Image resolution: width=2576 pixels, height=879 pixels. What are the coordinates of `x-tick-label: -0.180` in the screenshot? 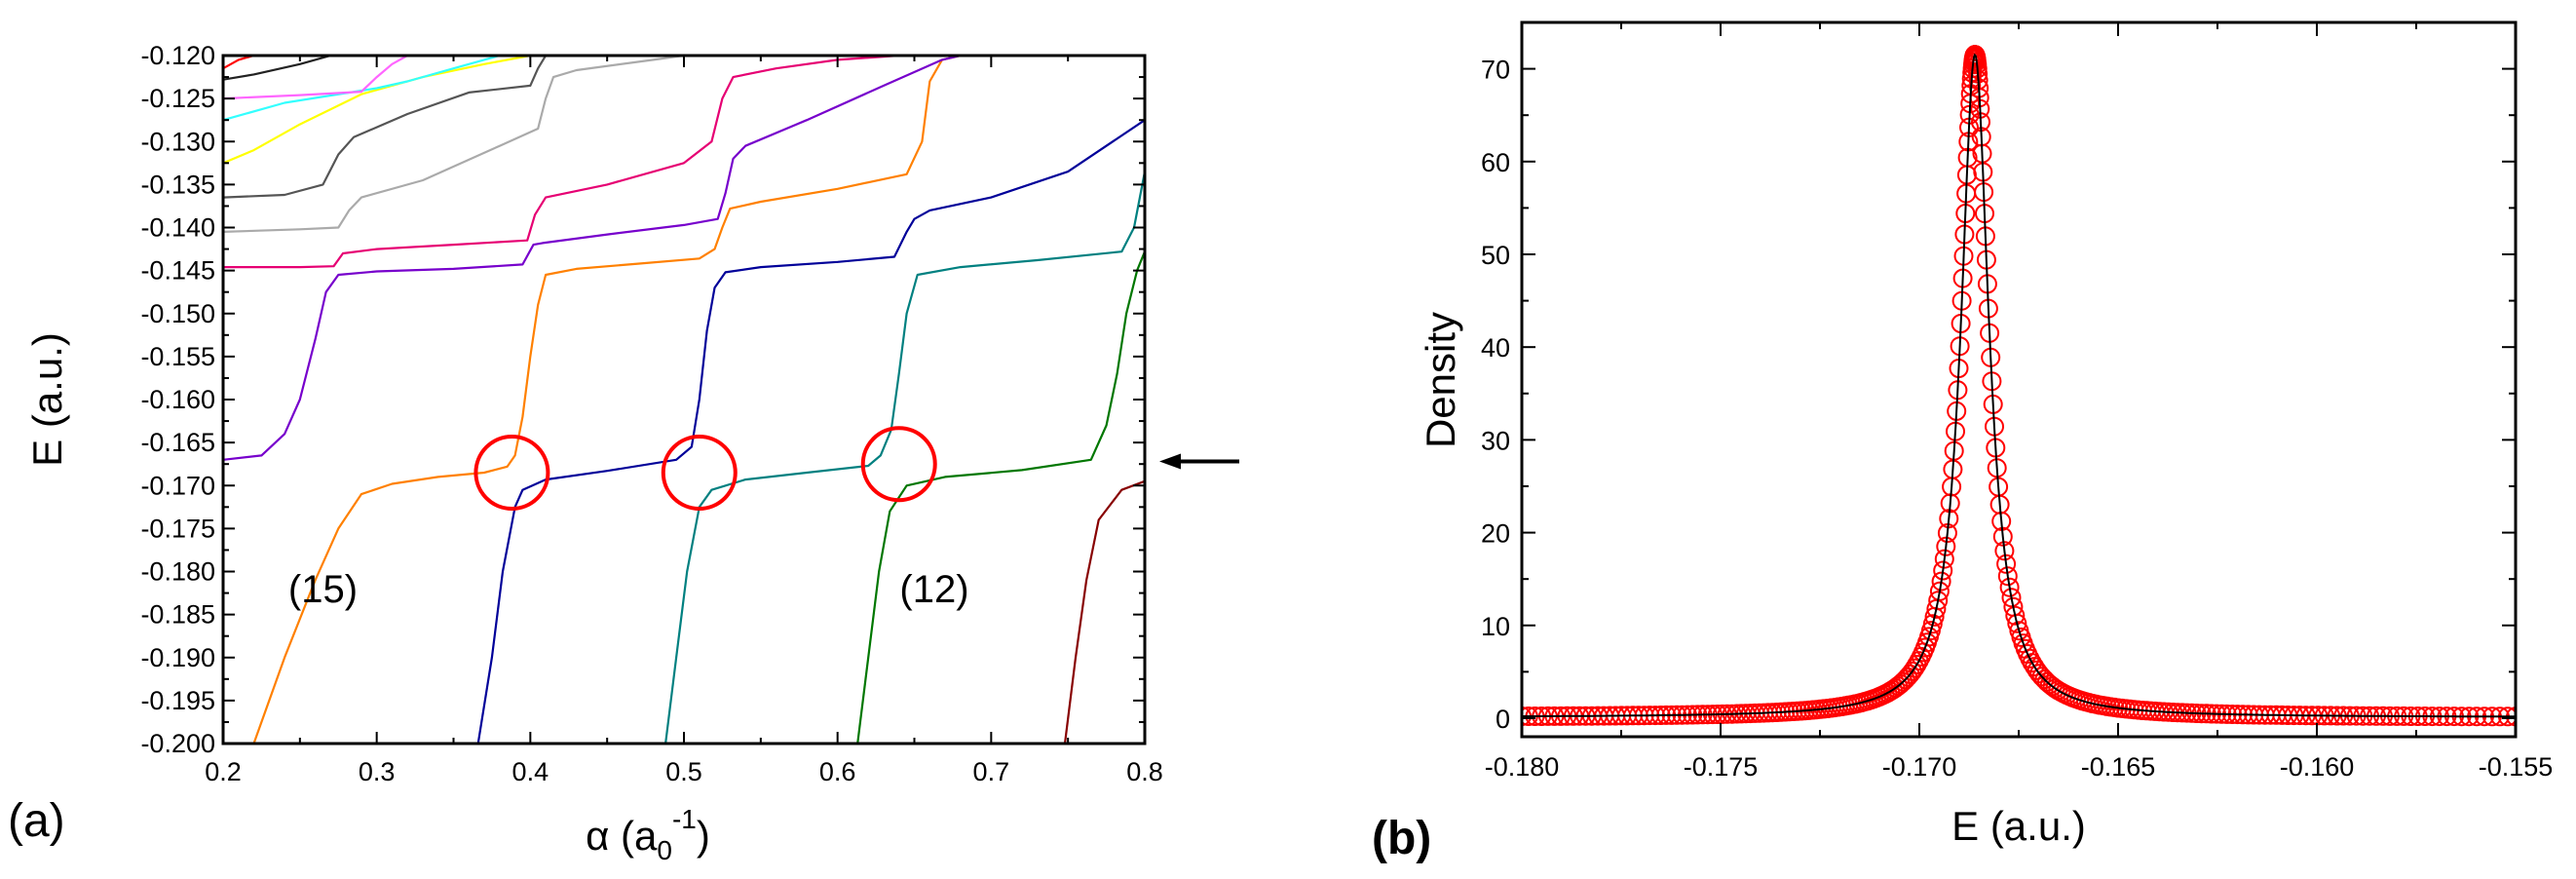 It's located at (1522, 767).